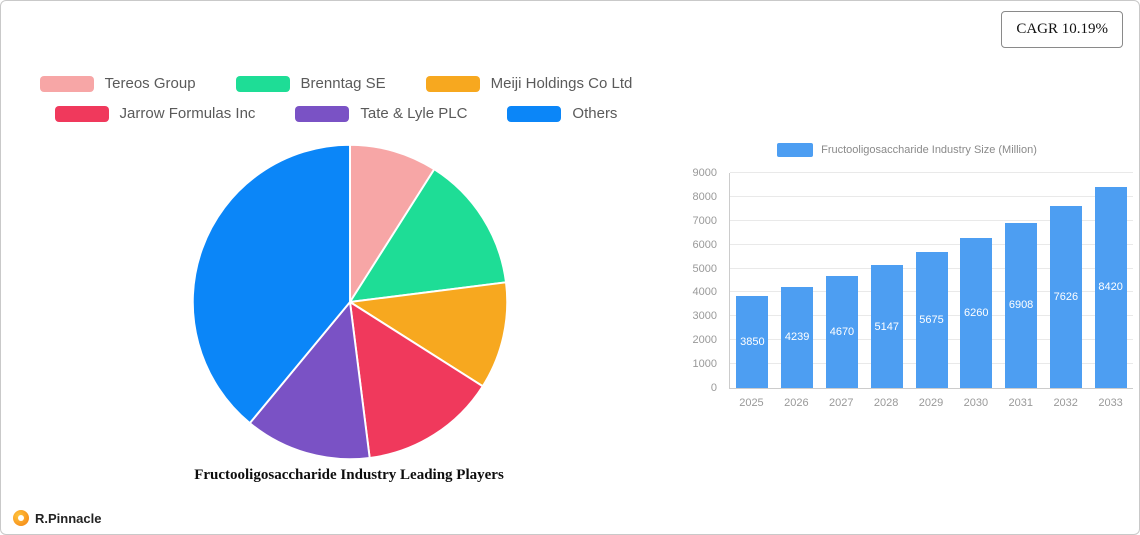 The width and height of the screenshot is (1140, 535). I want to click on legend-label: Others, so click(595, 113).